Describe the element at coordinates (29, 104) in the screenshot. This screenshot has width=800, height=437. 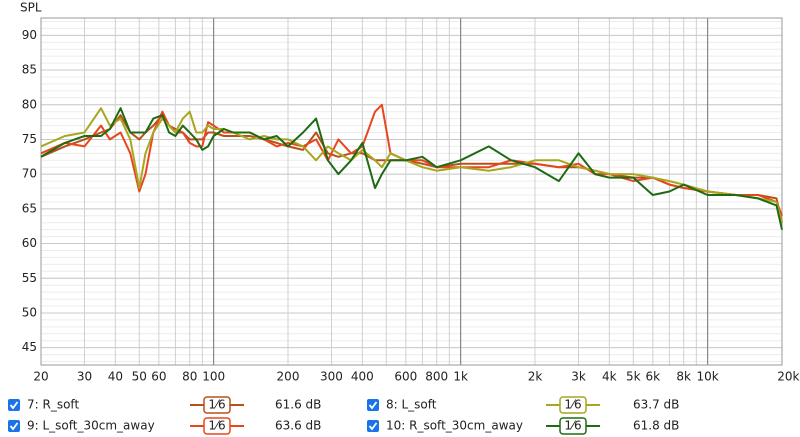
I see `y-tick-label: 80` at that location.